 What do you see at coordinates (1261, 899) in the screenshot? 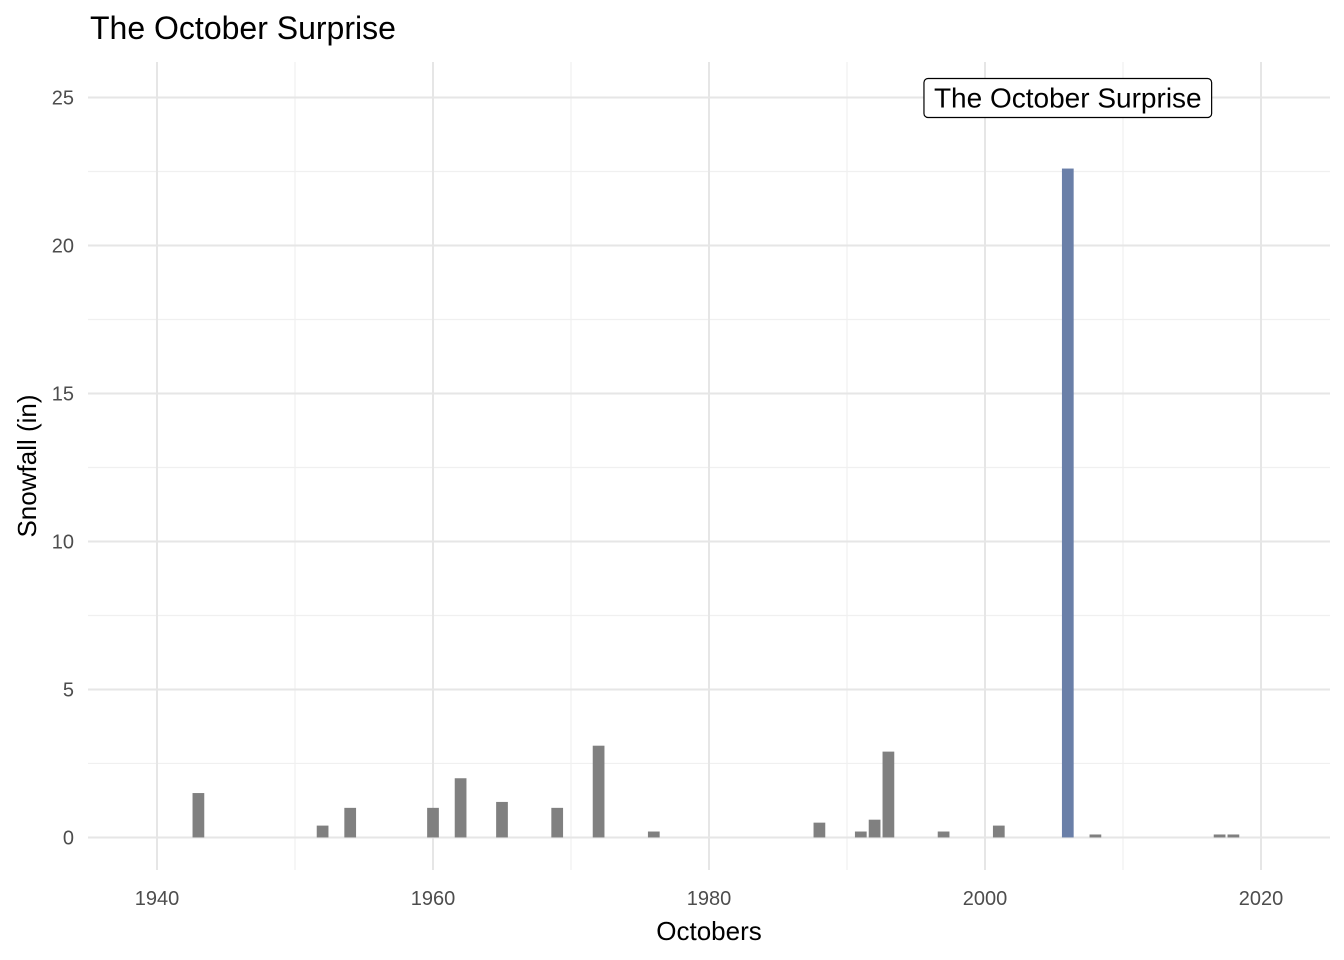
I see `x-tick-label: 2020` at bounding box center [1261, 899].